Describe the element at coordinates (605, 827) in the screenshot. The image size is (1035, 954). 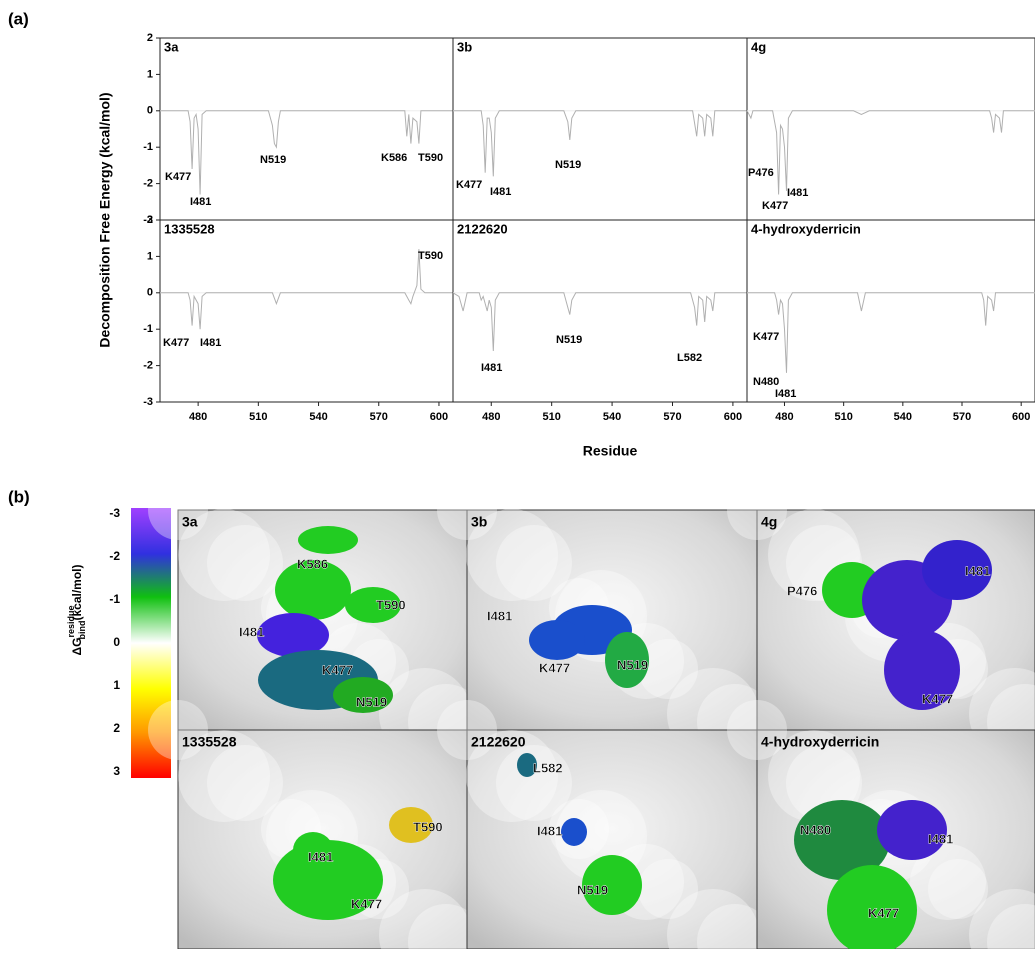
I see `structure-image: 2122620 L582 I481 N519` at that location.